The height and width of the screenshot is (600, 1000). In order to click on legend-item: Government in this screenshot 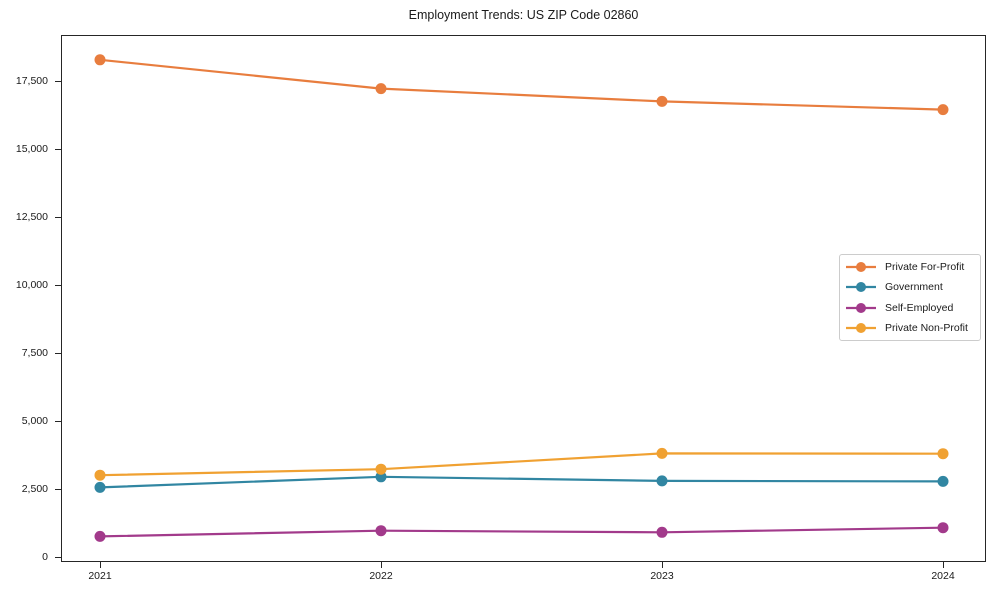, I will do `click(910, 287)`.